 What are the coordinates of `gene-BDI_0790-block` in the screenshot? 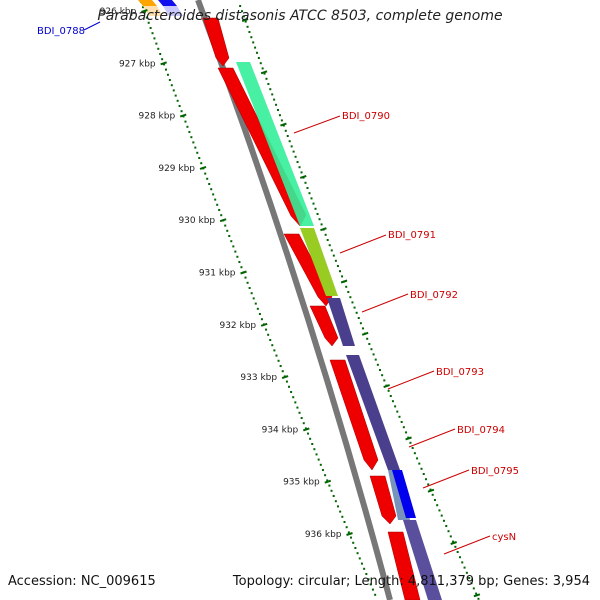 It's located at (275, 144).